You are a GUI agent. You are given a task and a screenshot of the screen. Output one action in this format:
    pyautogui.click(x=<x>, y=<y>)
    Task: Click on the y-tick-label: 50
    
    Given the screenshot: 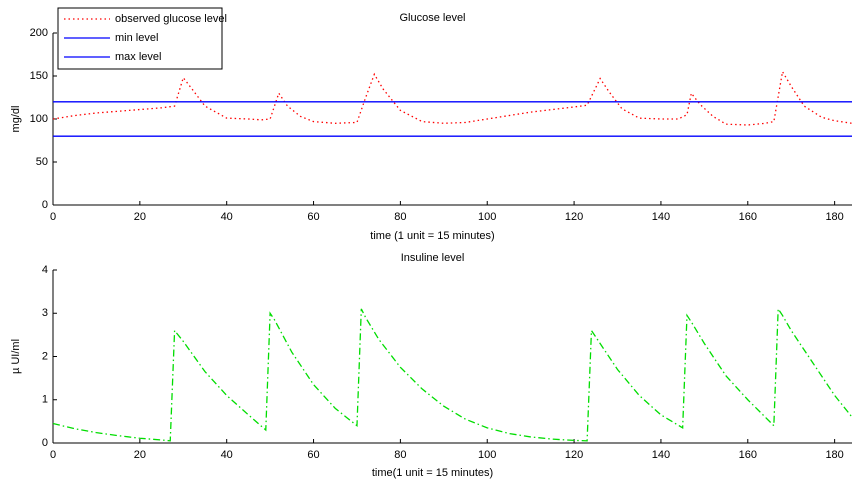 What is the action you would take?
    pyautogui.click(x=42, y=162)
    